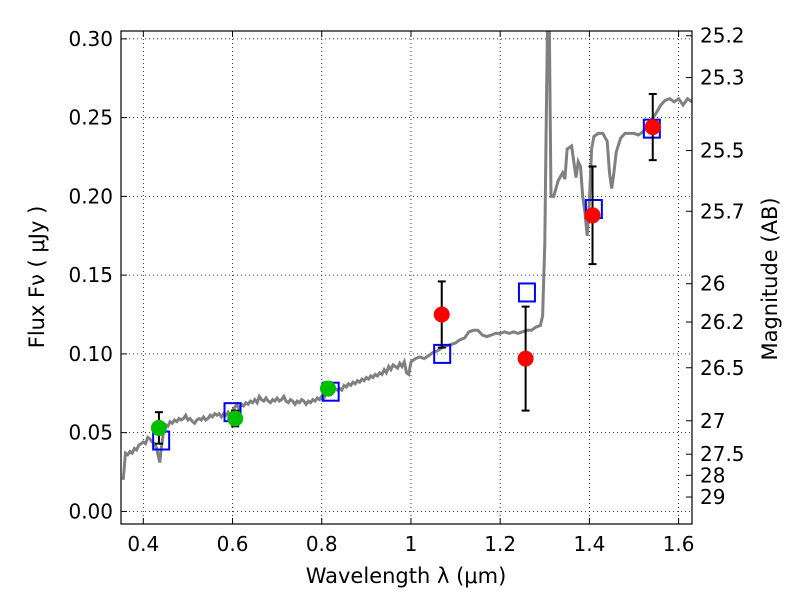  I want to click on x-axis-title: Wavelength λ (μm), so click(406, 576).